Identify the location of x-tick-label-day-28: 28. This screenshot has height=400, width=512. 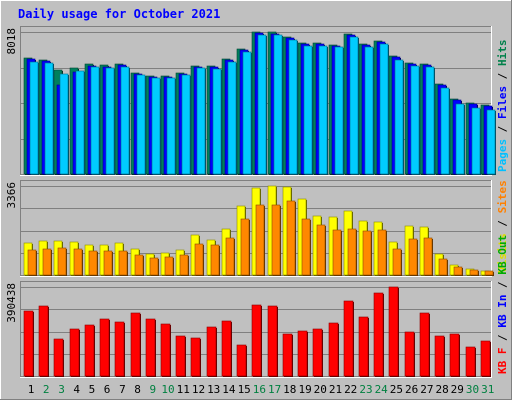
(441, 389).